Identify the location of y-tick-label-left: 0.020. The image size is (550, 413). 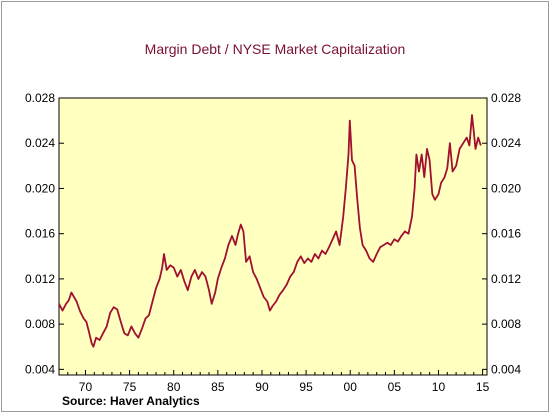
(40, 188).